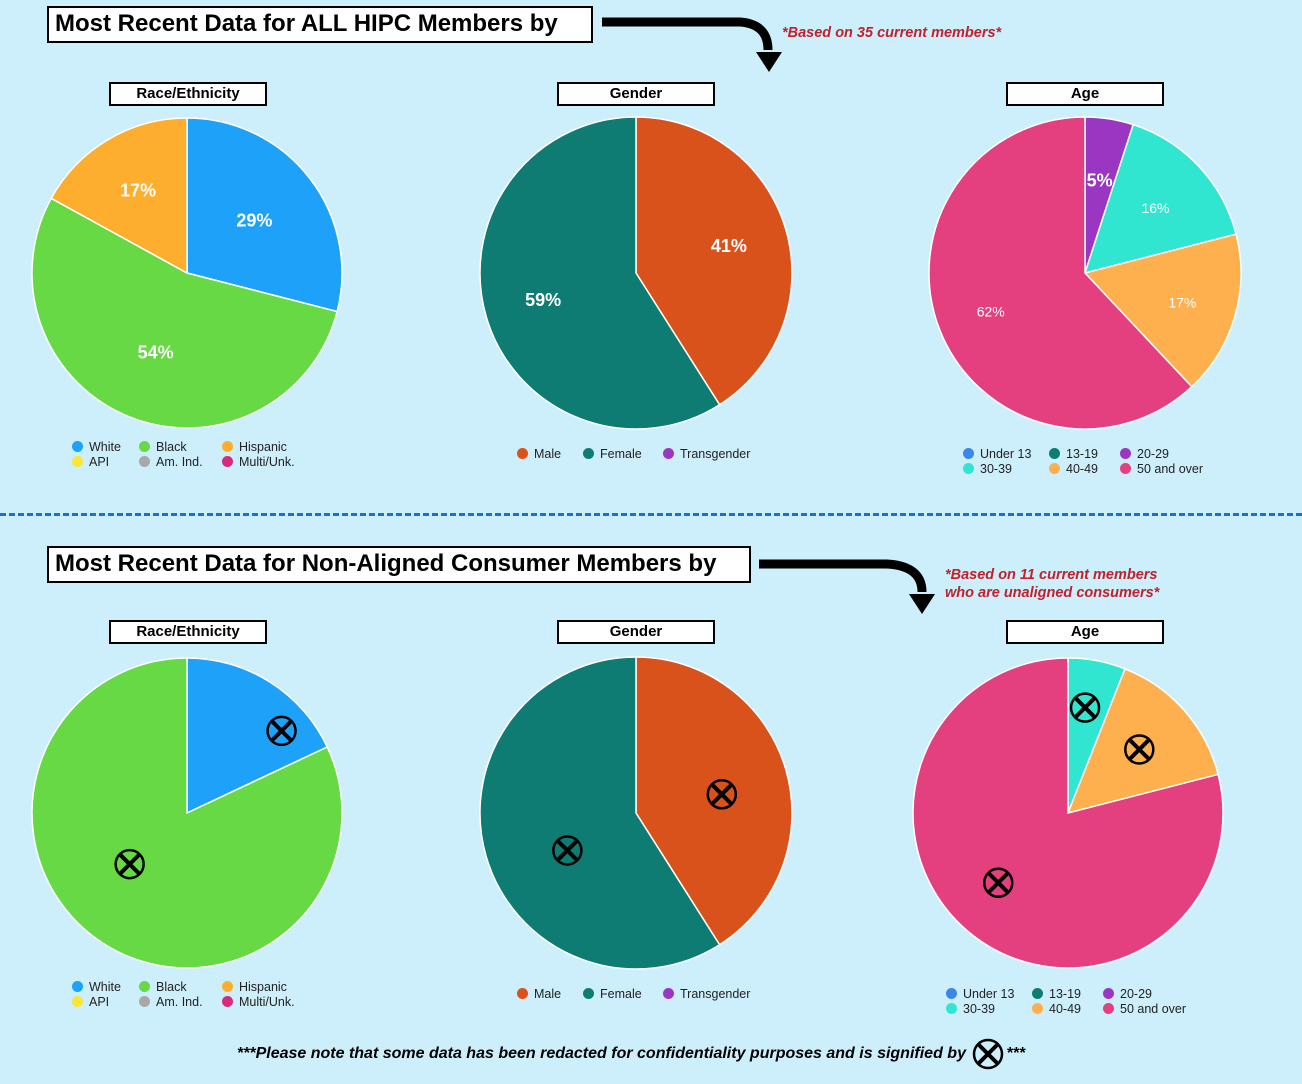 This screenshot has height=1084, width=1302. I want to click on footnote-end: ***, so click(1016, 1054).